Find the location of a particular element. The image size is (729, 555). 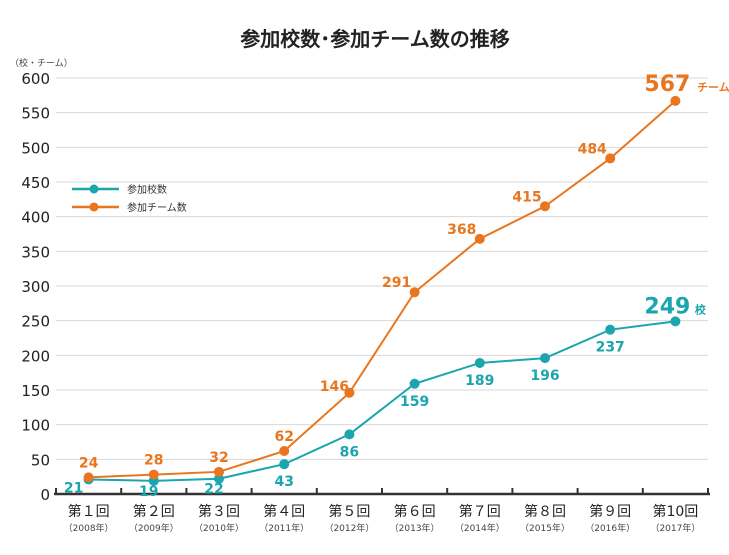

x-tick-year: （2014年） is located at coordinates (480, 528).